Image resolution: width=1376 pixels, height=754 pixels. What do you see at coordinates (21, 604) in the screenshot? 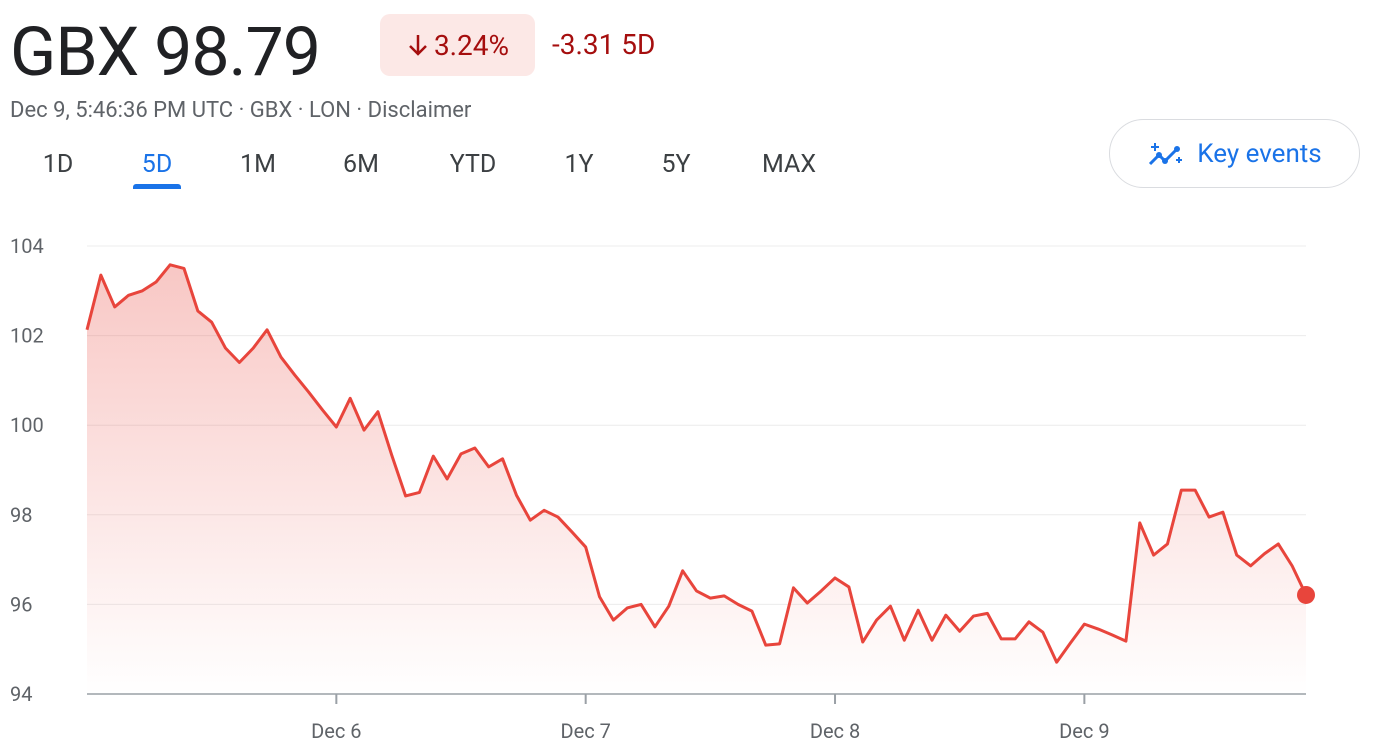
I see `y-tick-label: 96` at bounding box center [21, 604].